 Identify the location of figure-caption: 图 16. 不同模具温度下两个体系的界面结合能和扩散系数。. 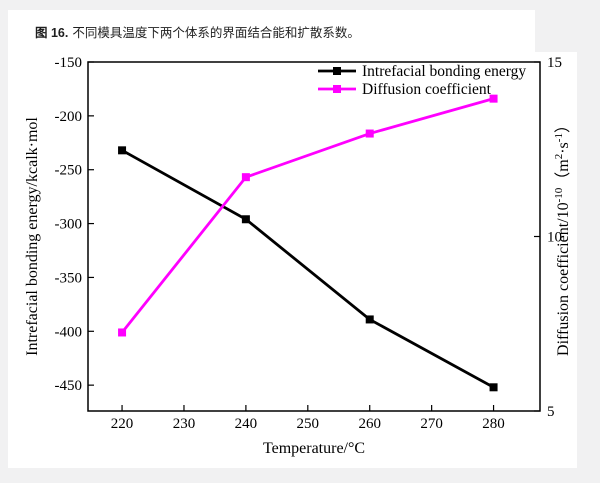
(271, 31).